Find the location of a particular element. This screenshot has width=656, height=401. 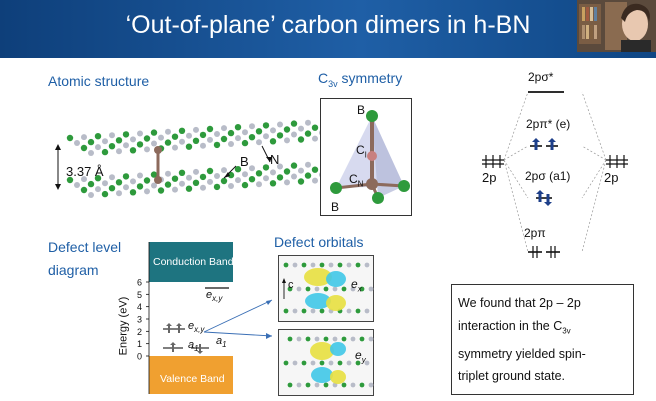

b-pointer-head is located at coordinates (227, 175).